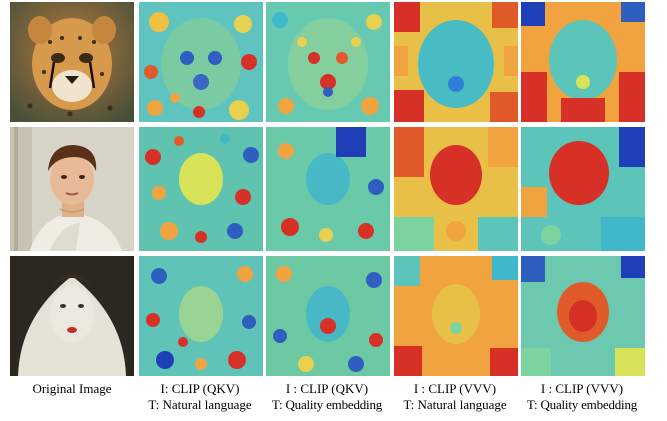  I want to click on heatmap-qkv-quality-young-man, so click(328, 189).